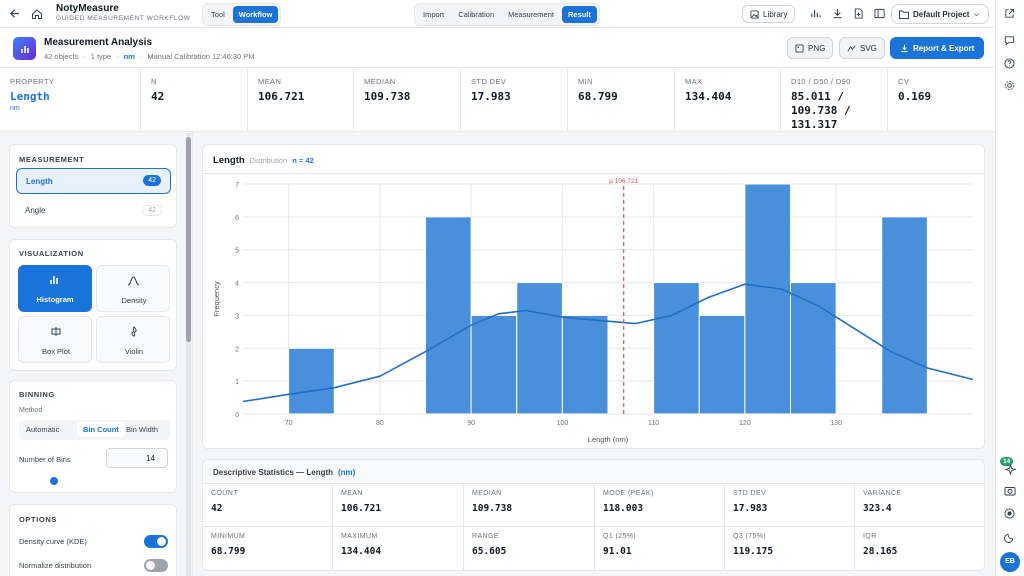 The width and height of the screenshot is (1024, 576). Describe the element at coordinates (237, 218) in the screenshot. I see `y-tick-label: 6` at that location.